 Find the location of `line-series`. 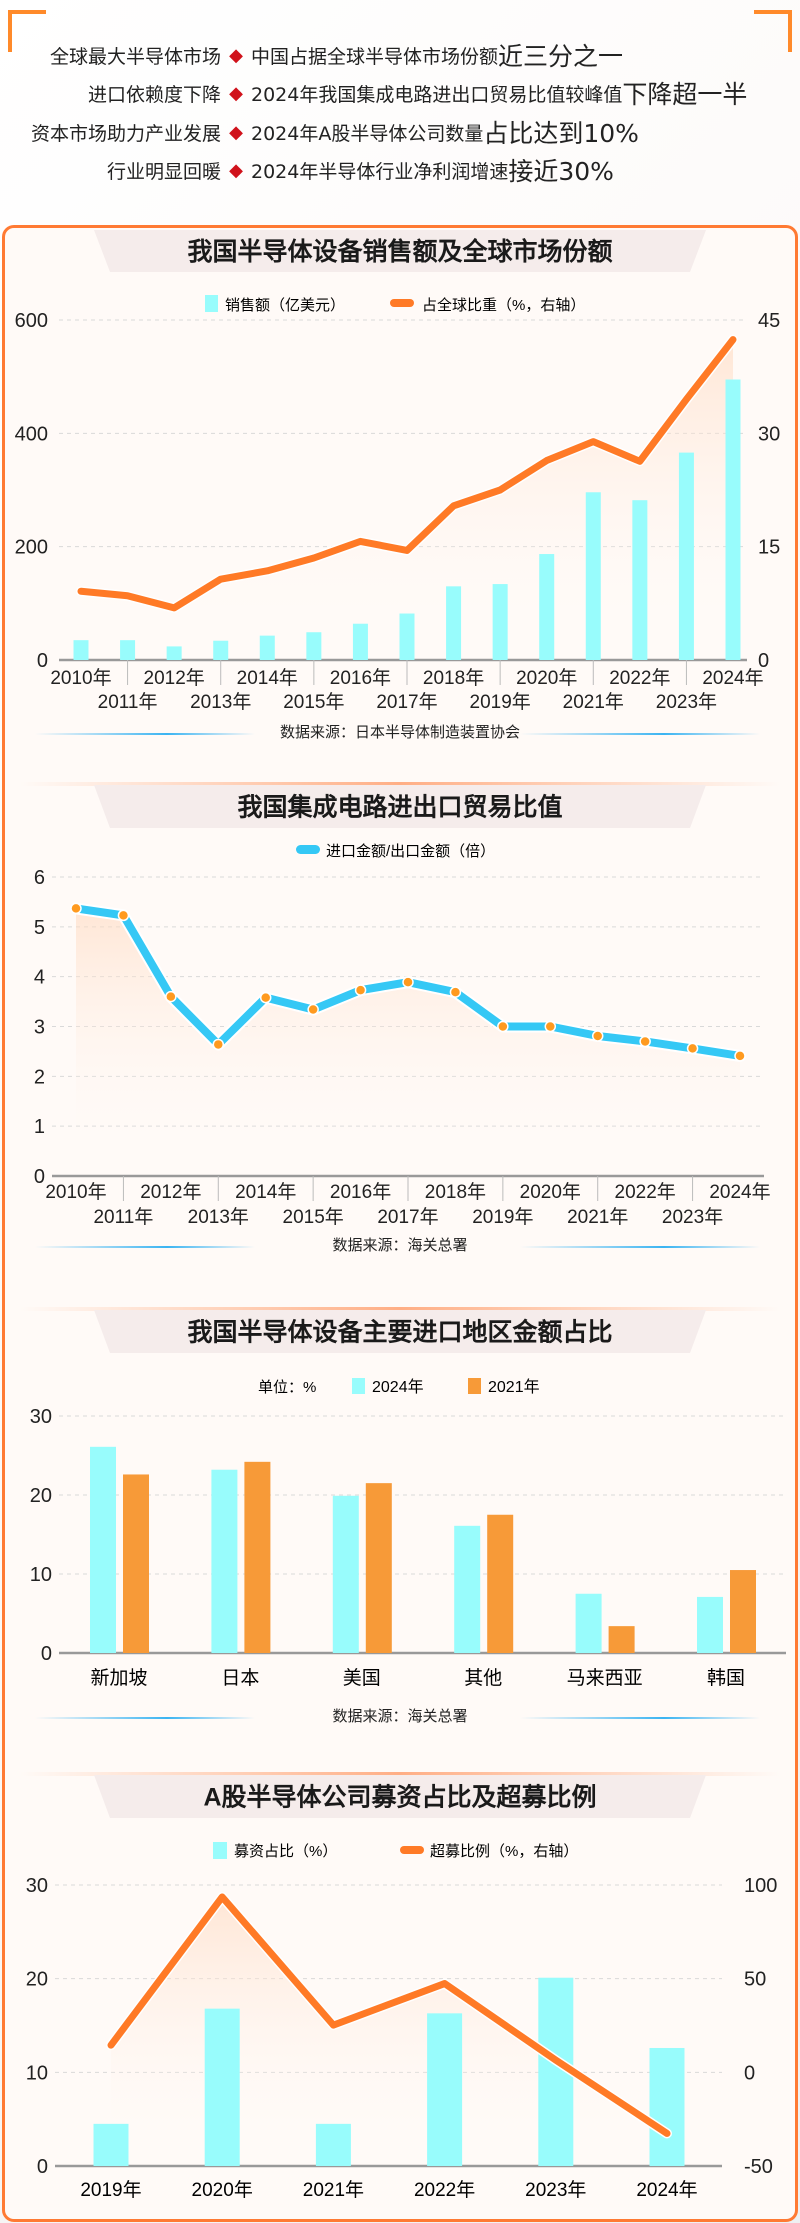

line-series is located at coordinates (407, 474).